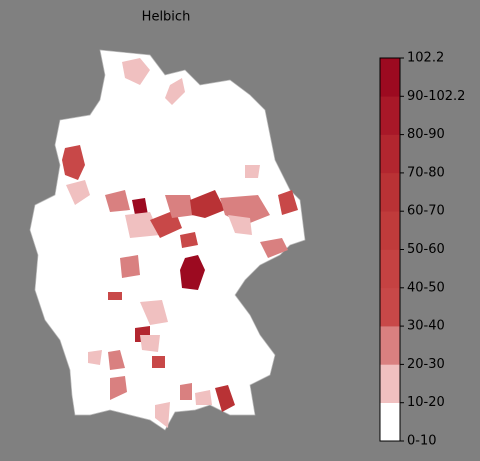 The image size is (480, 461). Describe the element at coordinates (425, 58) in the screenshot. I see `colorbar-label: 102.2` at that location.